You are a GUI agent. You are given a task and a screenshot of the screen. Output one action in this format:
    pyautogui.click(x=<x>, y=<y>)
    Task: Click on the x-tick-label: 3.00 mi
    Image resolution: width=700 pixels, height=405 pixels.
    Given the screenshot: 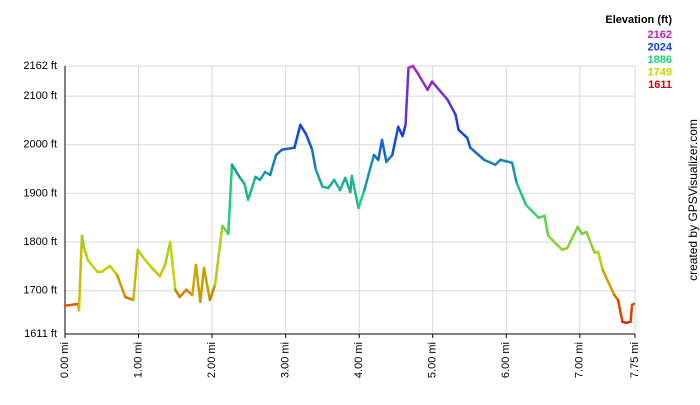 What is the action you would take?
    pyautogui.click(x=286, y=360)
    